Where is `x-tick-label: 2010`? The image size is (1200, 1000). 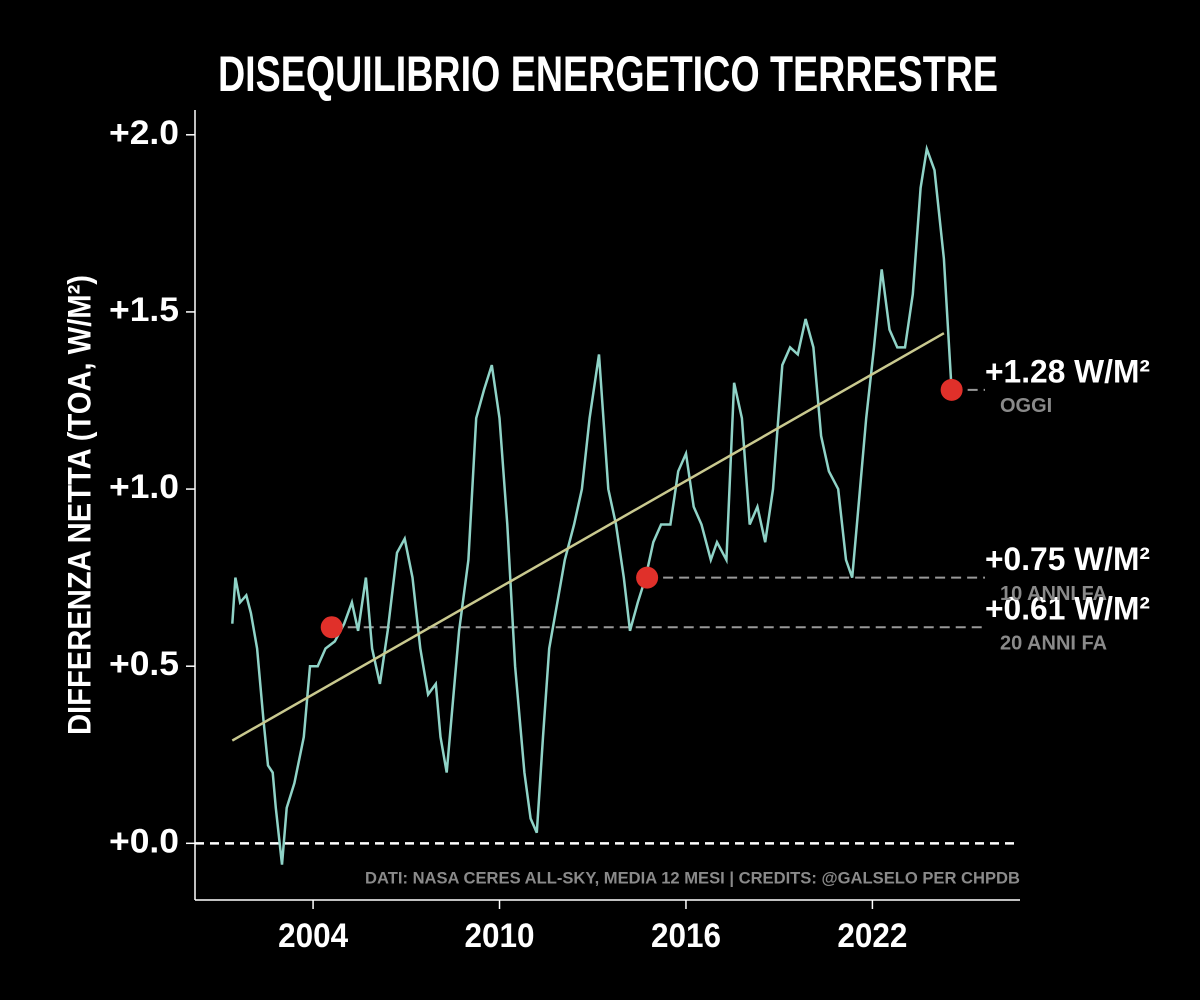
x-tick-label: 2010 is located at coordinates (500, 936).